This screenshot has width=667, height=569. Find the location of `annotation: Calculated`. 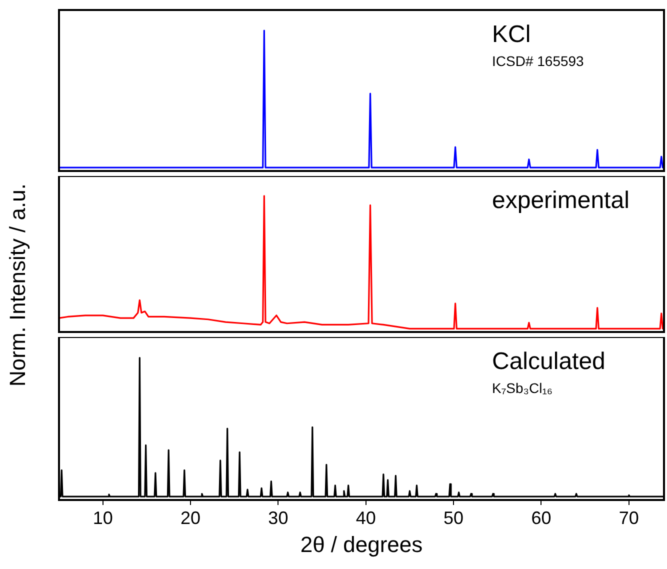

annotation: Calculated is located at coordinates (549, 361).